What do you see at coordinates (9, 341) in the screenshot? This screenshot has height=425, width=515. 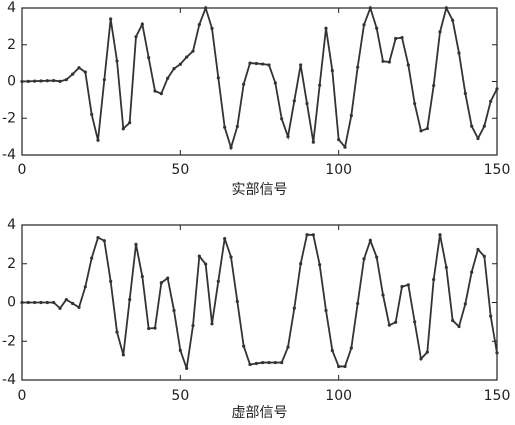 I see `y-tick-label: -2` at bounding box center [9, 341].